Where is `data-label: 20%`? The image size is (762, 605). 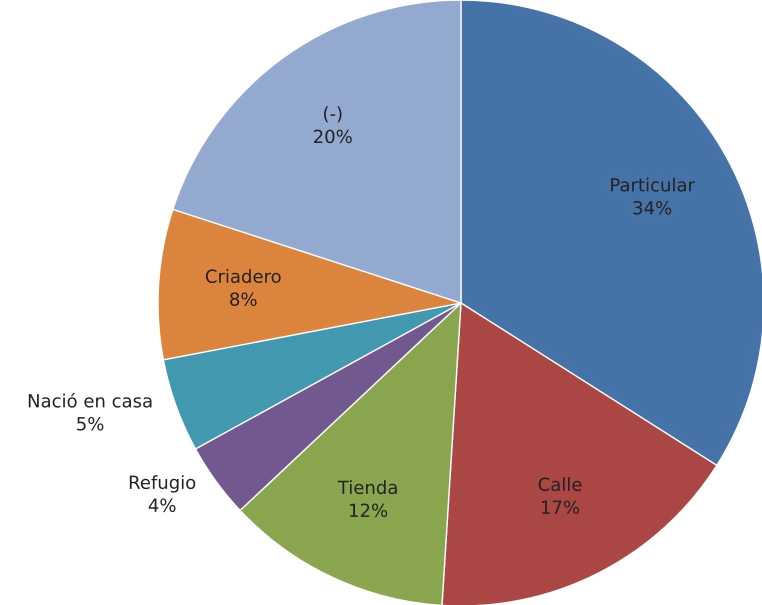 data-label: 20% is located at coordinates (333, 137).